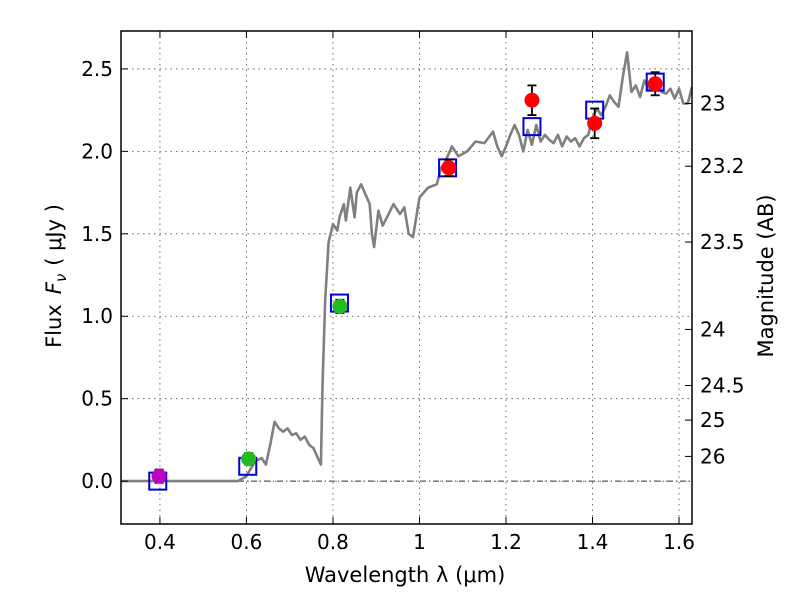 Image resolution: width=800 pixels, height=600 pixels. I want to click on y2-tick-label: 25, so click(712, 420).